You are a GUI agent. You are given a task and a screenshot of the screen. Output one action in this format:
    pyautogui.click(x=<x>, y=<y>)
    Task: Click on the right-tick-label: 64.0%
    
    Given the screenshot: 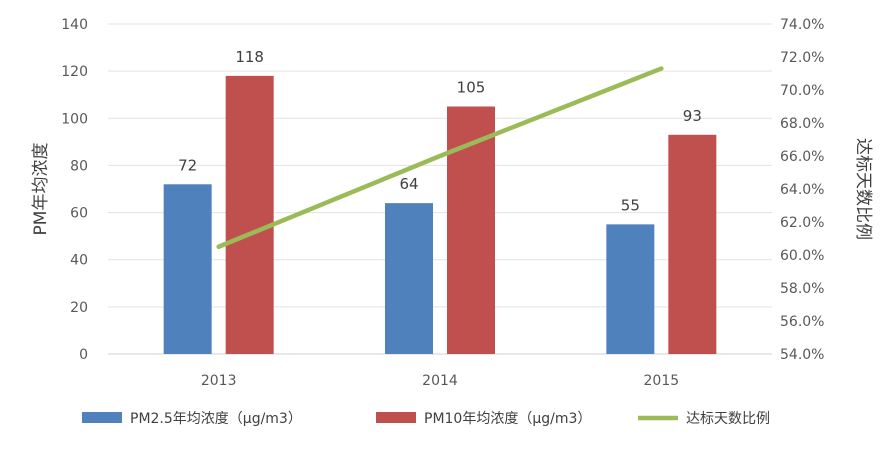 What is the action you would take?
    pyautogui.click(x=802, y=190)
    